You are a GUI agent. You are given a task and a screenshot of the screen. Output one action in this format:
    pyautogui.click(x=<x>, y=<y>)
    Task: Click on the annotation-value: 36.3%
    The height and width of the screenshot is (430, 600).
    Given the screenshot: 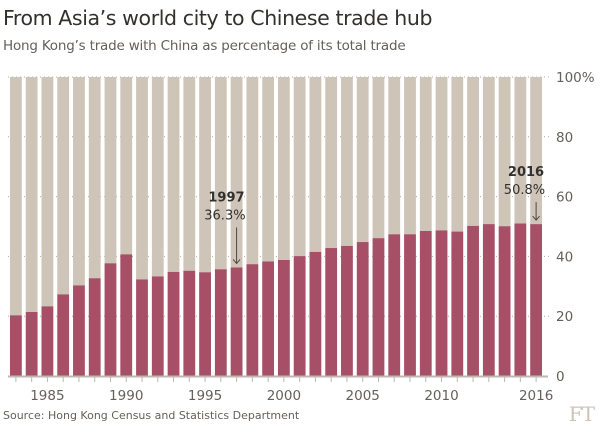 What is the action you would take?
    pyautogui.click(x=224, y=215)
    